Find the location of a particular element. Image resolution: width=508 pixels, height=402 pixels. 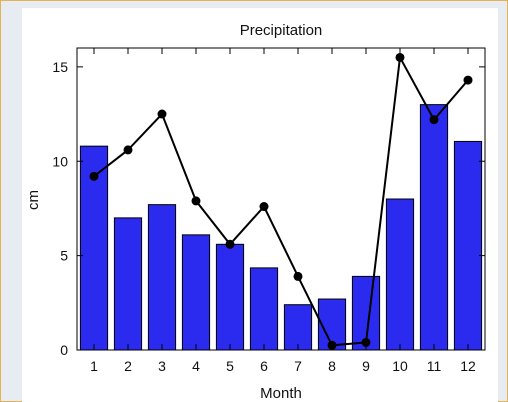

x-tick-label-1: 1 is located at coordinates (94, 366).